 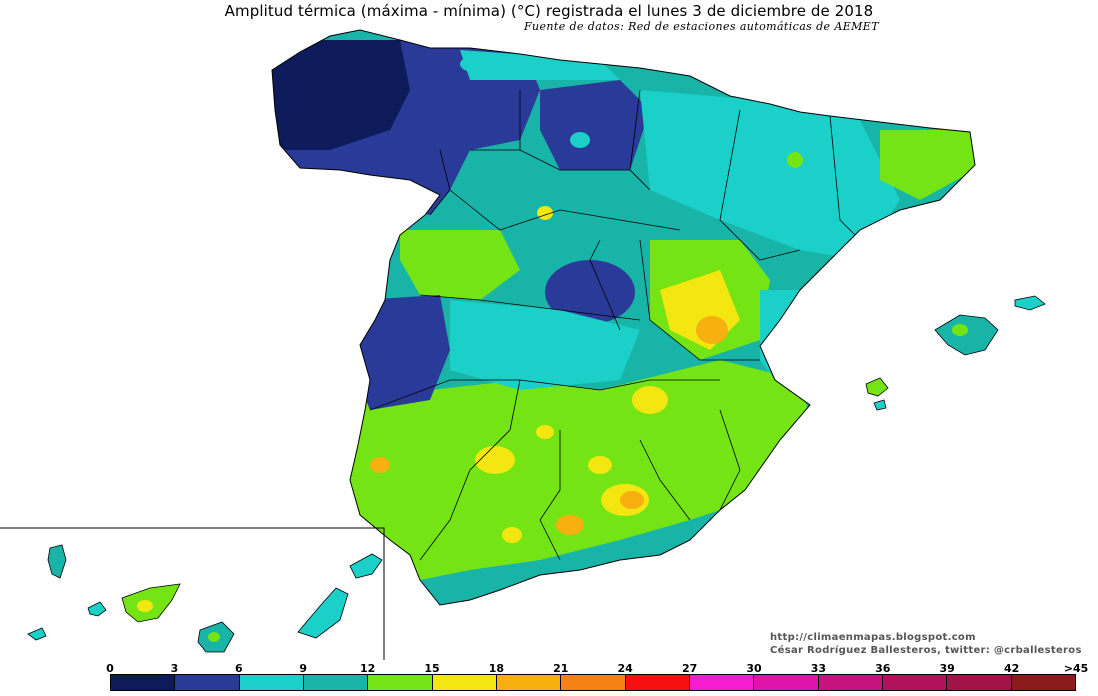 I want to click on legend-tick-label: 27, so click(x=689, y=668).